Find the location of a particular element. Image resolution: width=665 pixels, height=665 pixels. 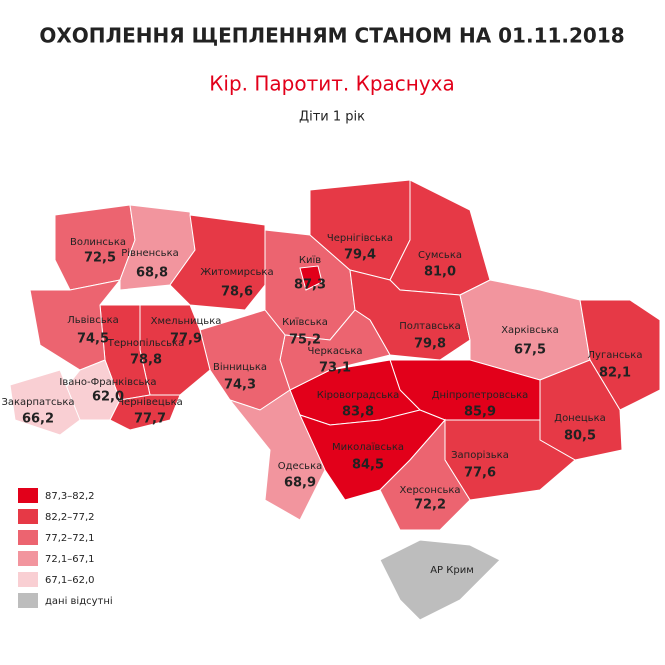

region-name: Чернігівська is located at coordinates (360, 238).